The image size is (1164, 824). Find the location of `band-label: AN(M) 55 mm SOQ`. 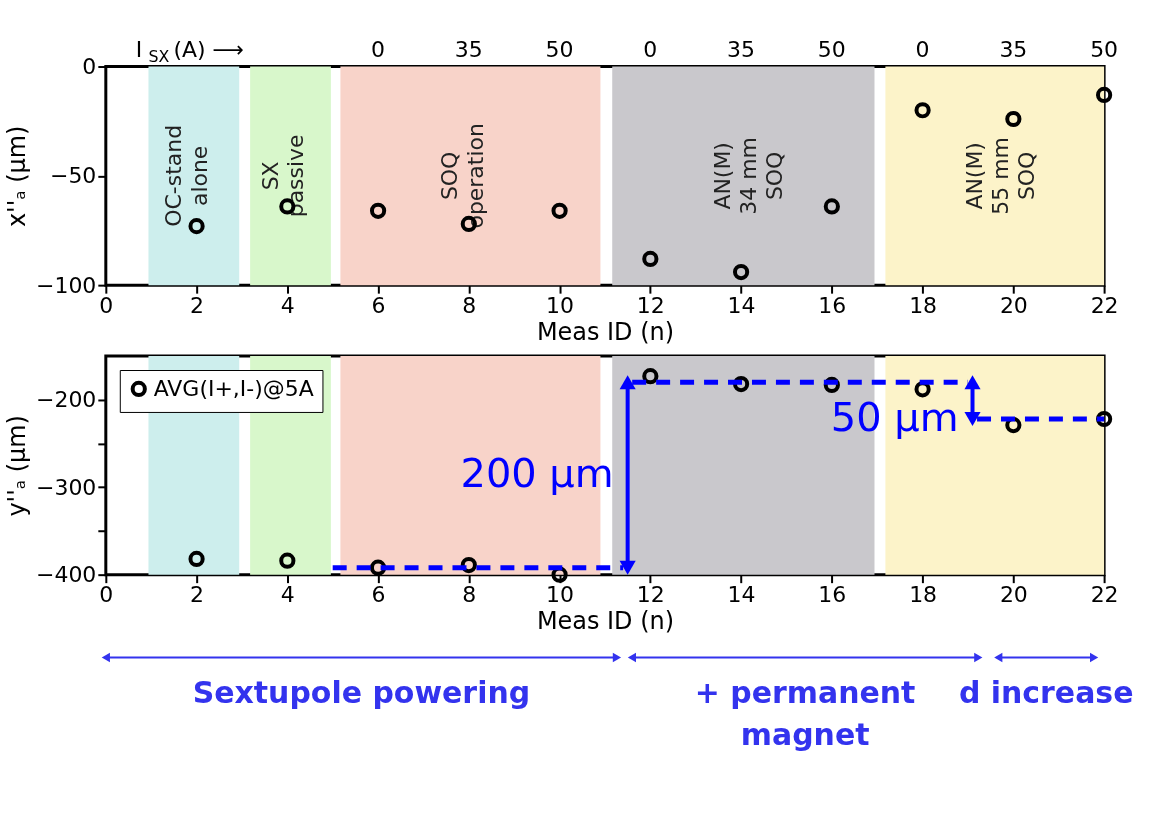

band-label: AN(M) 55 mm SOQ is located at coordinates (1000, 176).